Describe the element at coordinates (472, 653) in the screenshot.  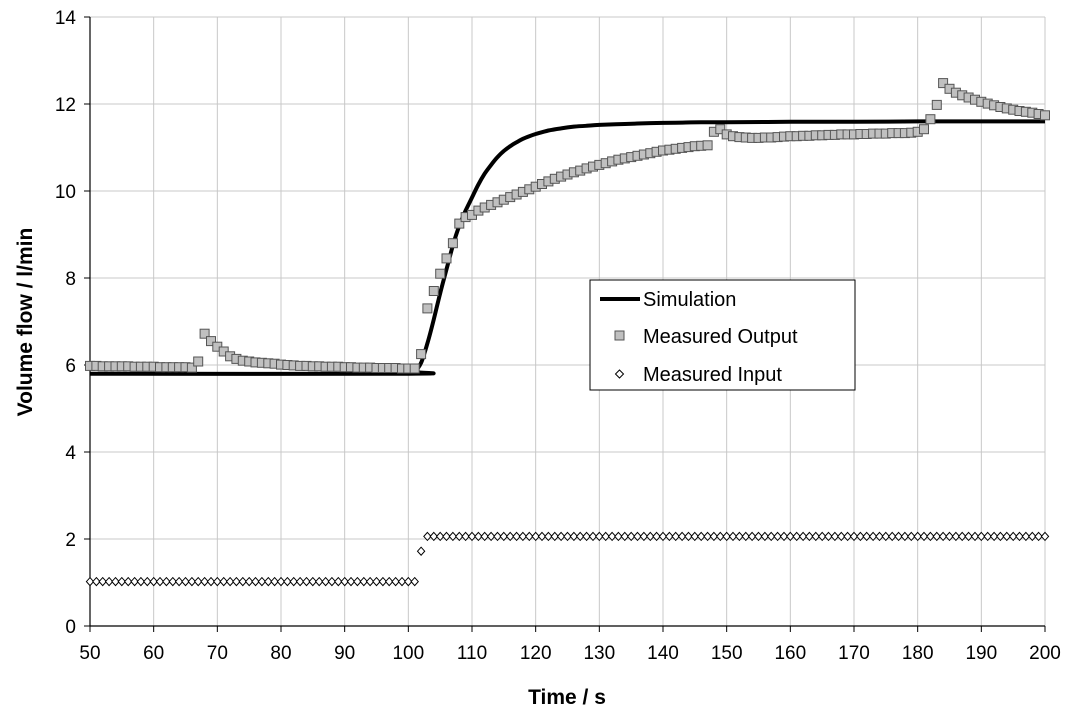
I see `x-tick-label: 110` at that location.